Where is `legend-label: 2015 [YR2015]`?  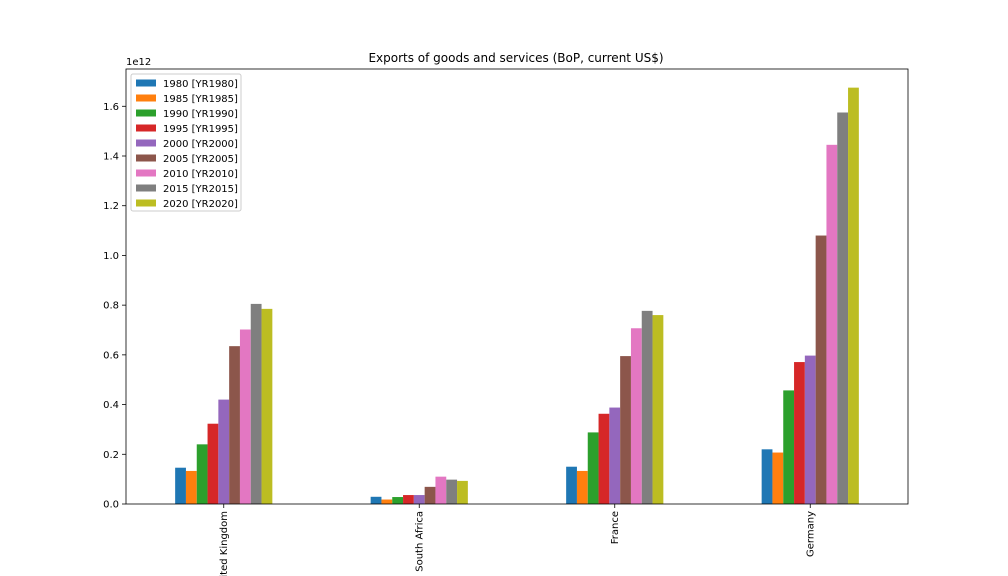
legend-label: 2015 [YR2015] is located at coordinates (200, 189).